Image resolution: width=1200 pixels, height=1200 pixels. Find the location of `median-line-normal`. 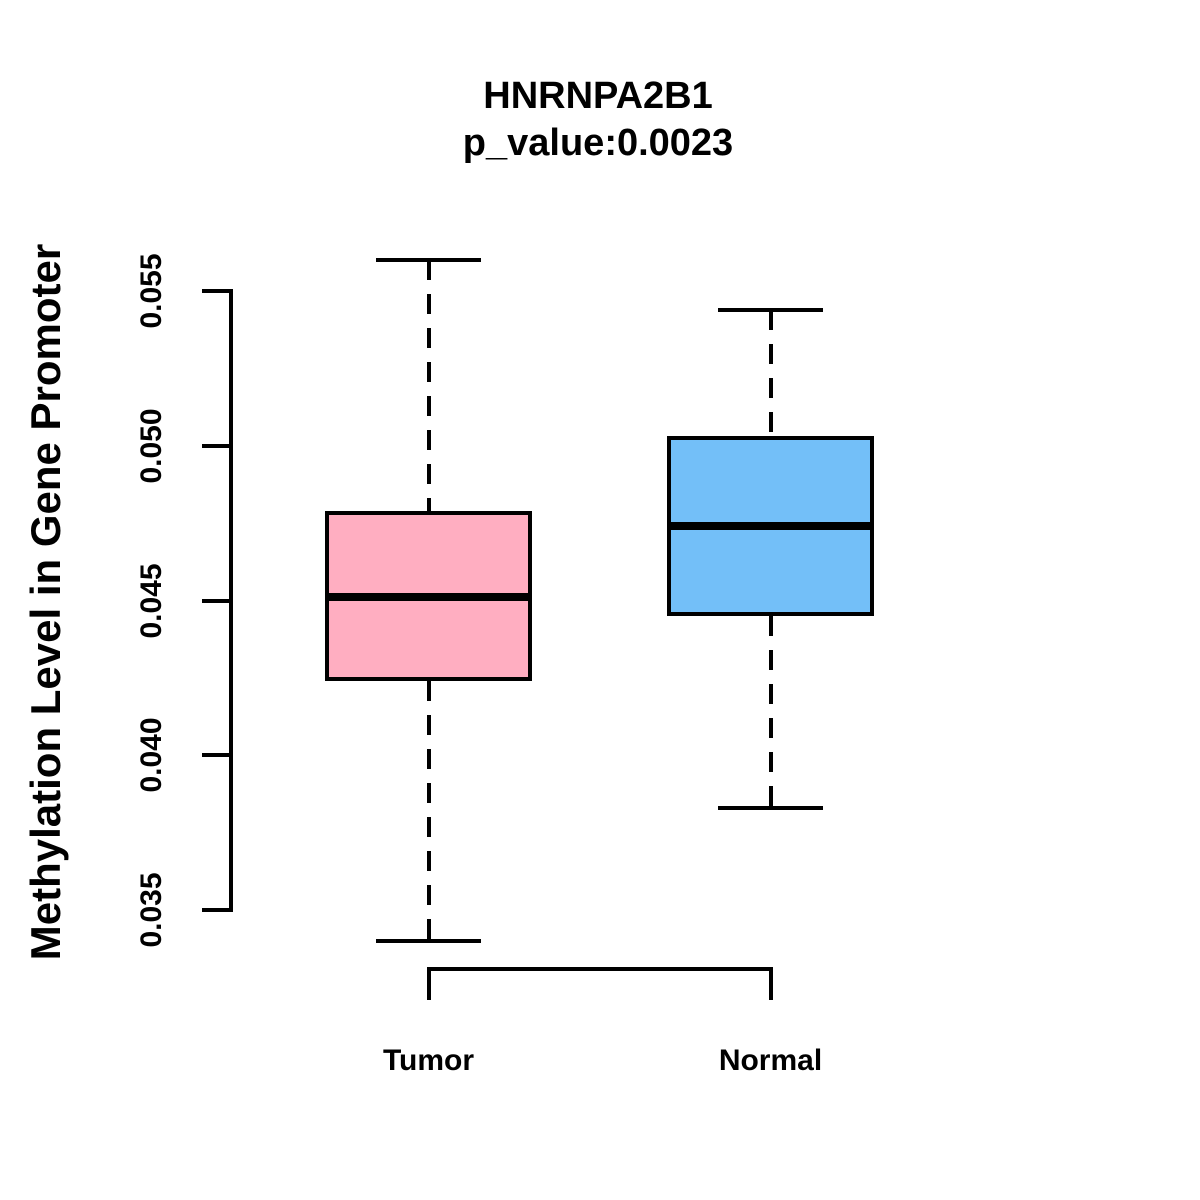

median-line-normal is located at coordinates (770, 526).